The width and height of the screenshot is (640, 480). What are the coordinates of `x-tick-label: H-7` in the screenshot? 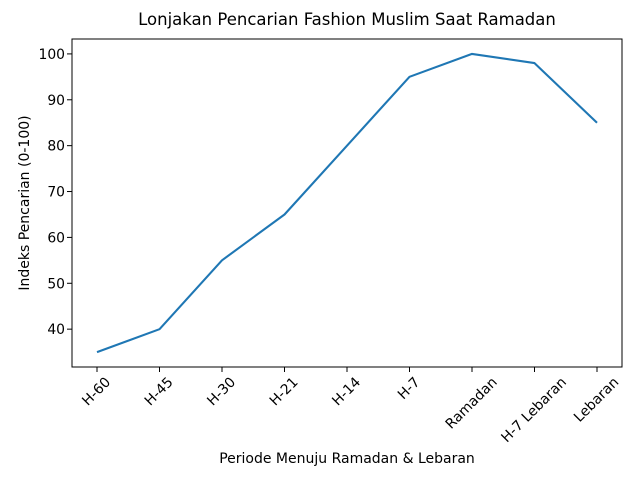 It's located at (409, 388).